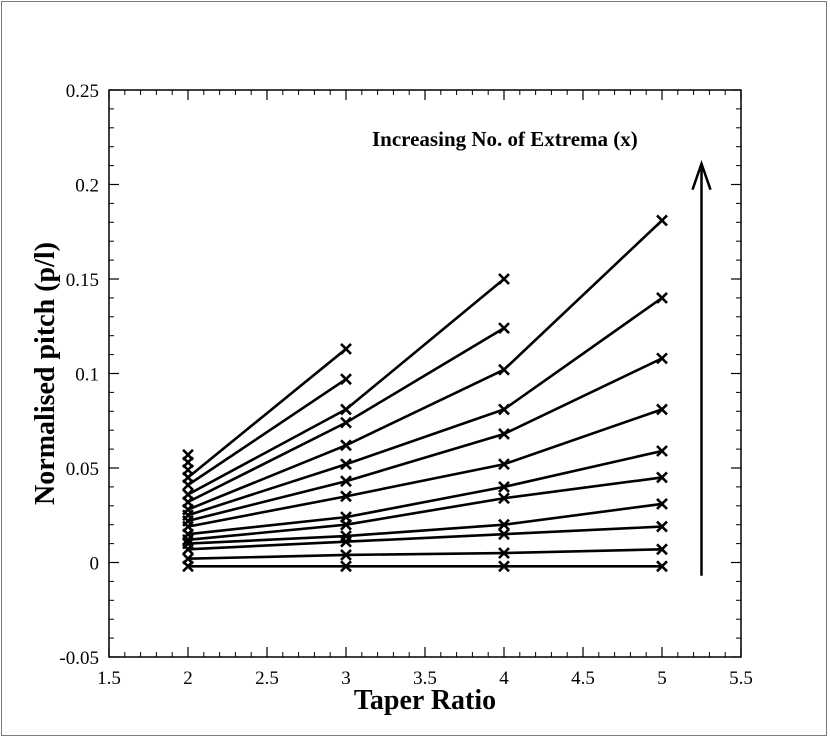 The width and height of the screenshot is (830, 739). I want to click on series-line-M, so click(267, 432).